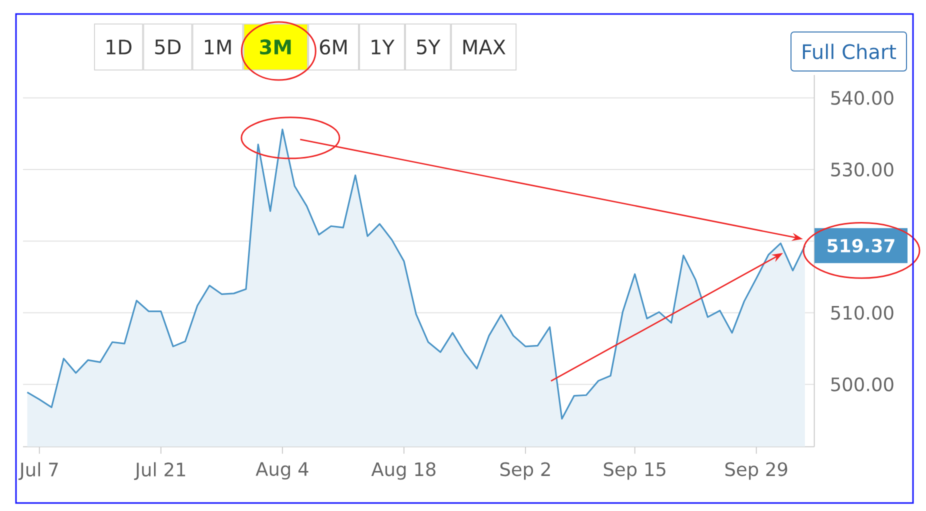 This screenshot has width=926, height=511. Describe the element at coordinates (849, 52) in the screenshot. I see `text: Full Chart` at that location.